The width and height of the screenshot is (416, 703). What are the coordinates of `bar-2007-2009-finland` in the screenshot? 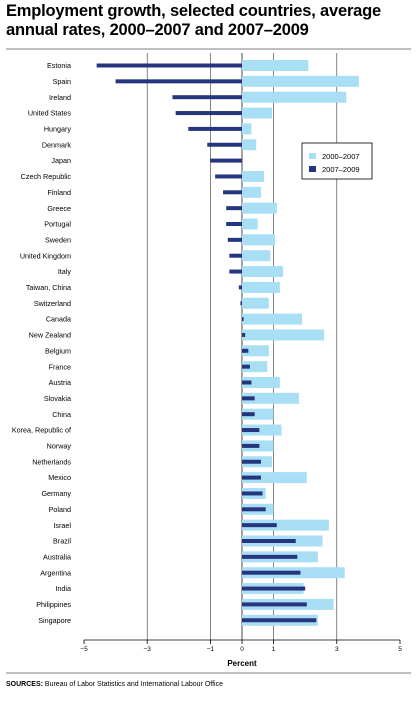 It's located at (232, 192).